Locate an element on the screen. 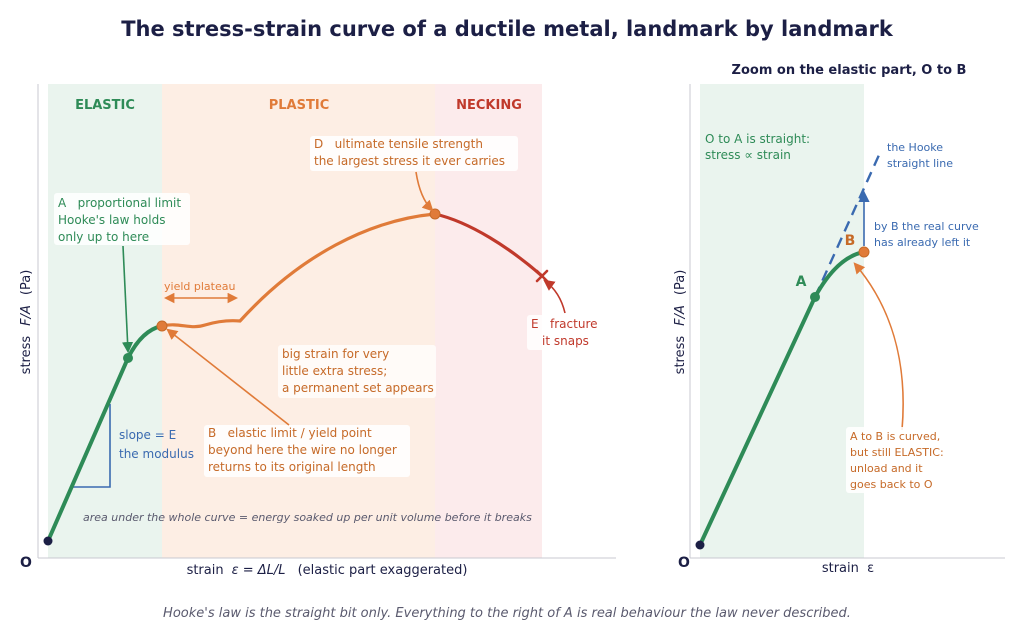 This screenshot has width=1024, height=638. necking-curve is located at coordinates (488, 245).